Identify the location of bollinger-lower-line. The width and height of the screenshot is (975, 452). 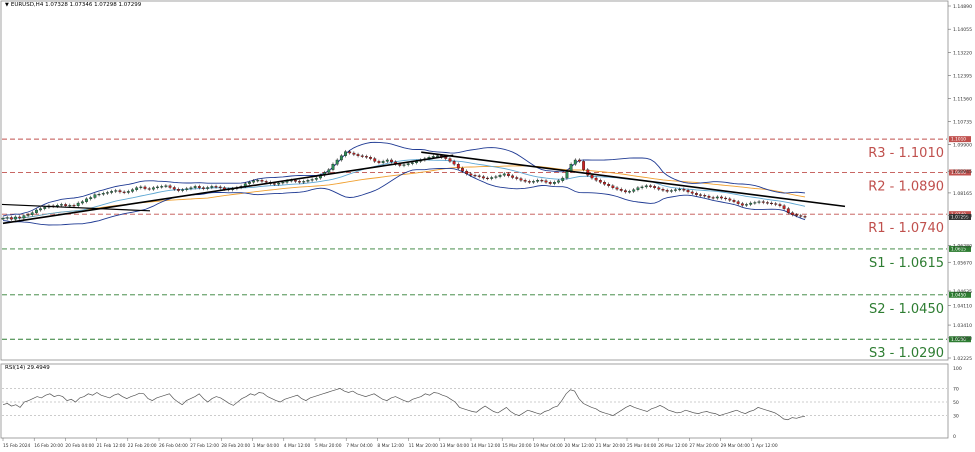
(404, 196).